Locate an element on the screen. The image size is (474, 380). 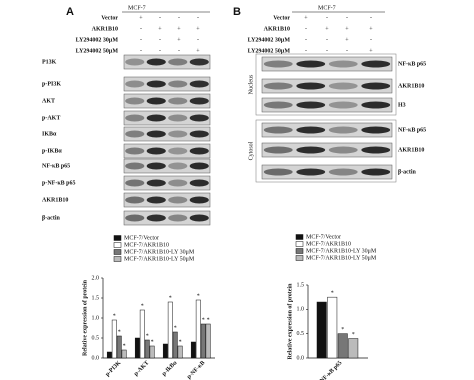
legend-label: MCF-7/Vector is located at coordinates (141, 238).